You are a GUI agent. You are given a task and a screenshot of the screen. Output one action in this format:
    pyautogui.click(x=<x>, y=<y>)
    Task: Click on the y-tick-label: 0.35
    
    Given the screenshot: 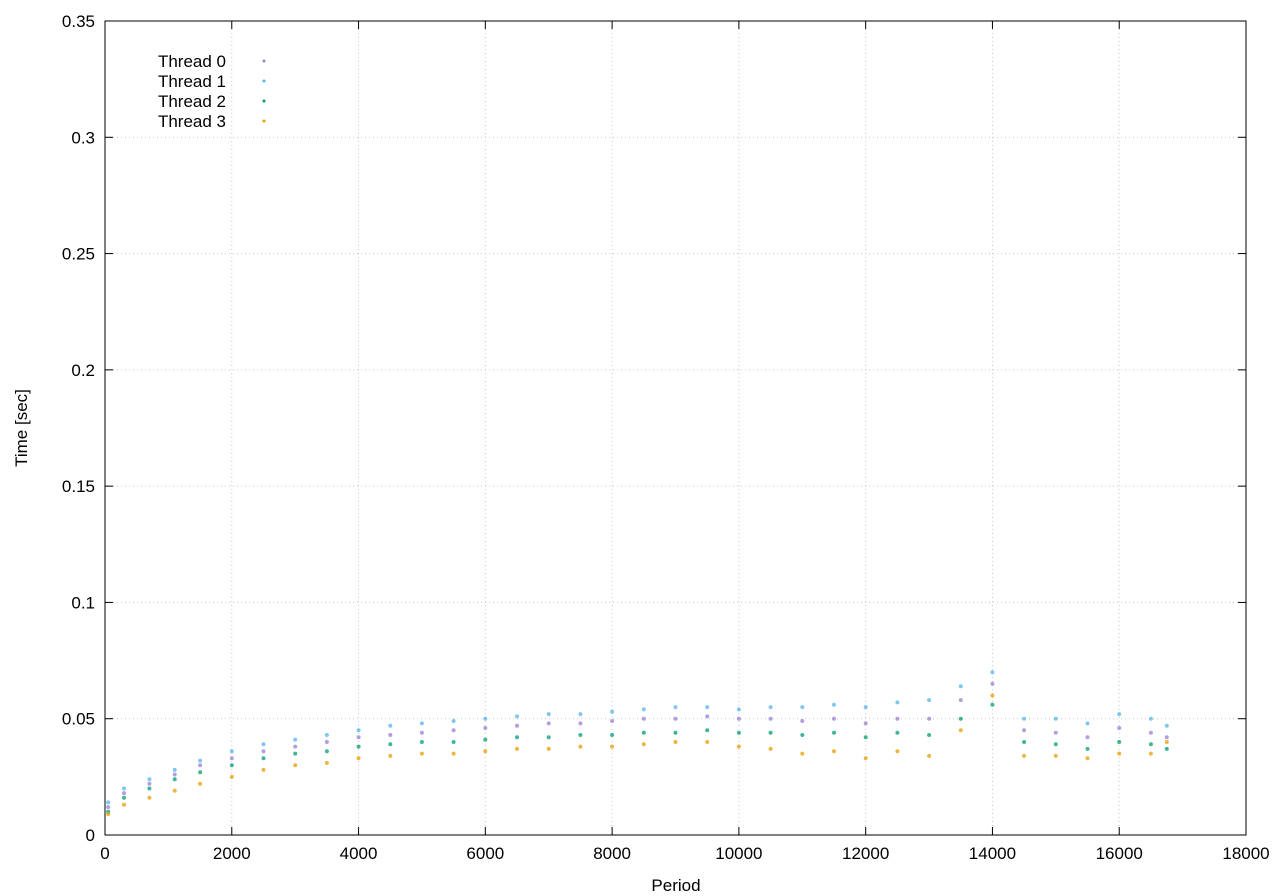 What is the action you would take?
    pyautogui.click(x=78, y=21)
    